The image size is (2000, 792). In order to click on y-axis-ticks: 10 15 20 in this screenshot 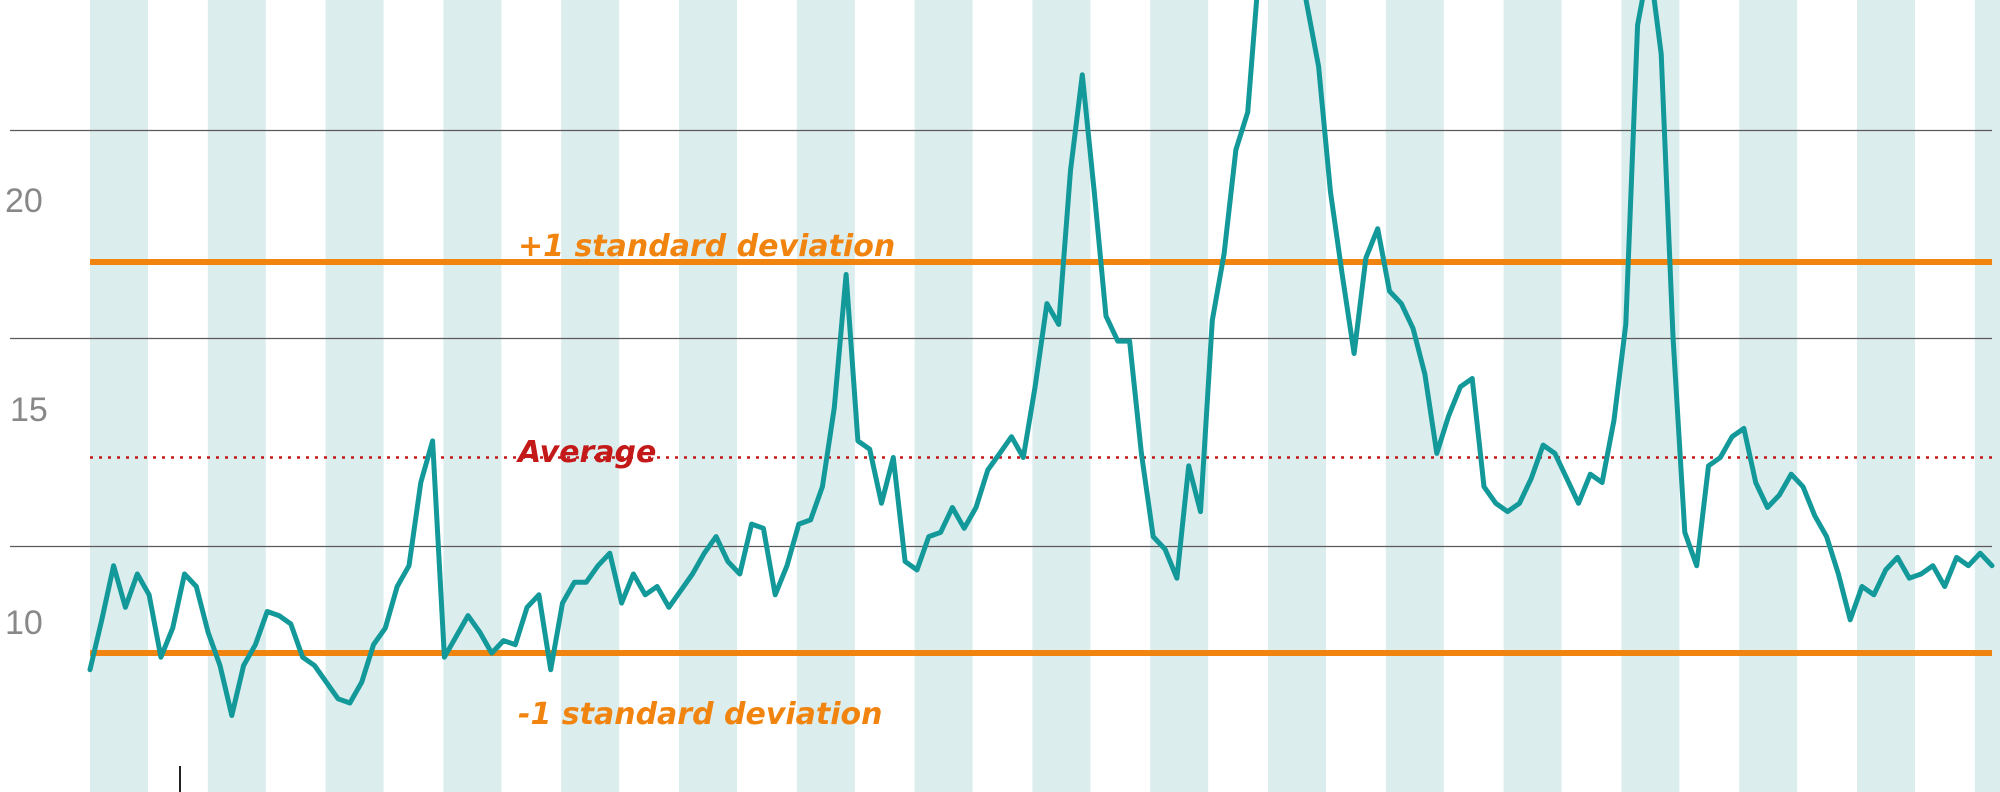, I will do `click(26, 412)`.